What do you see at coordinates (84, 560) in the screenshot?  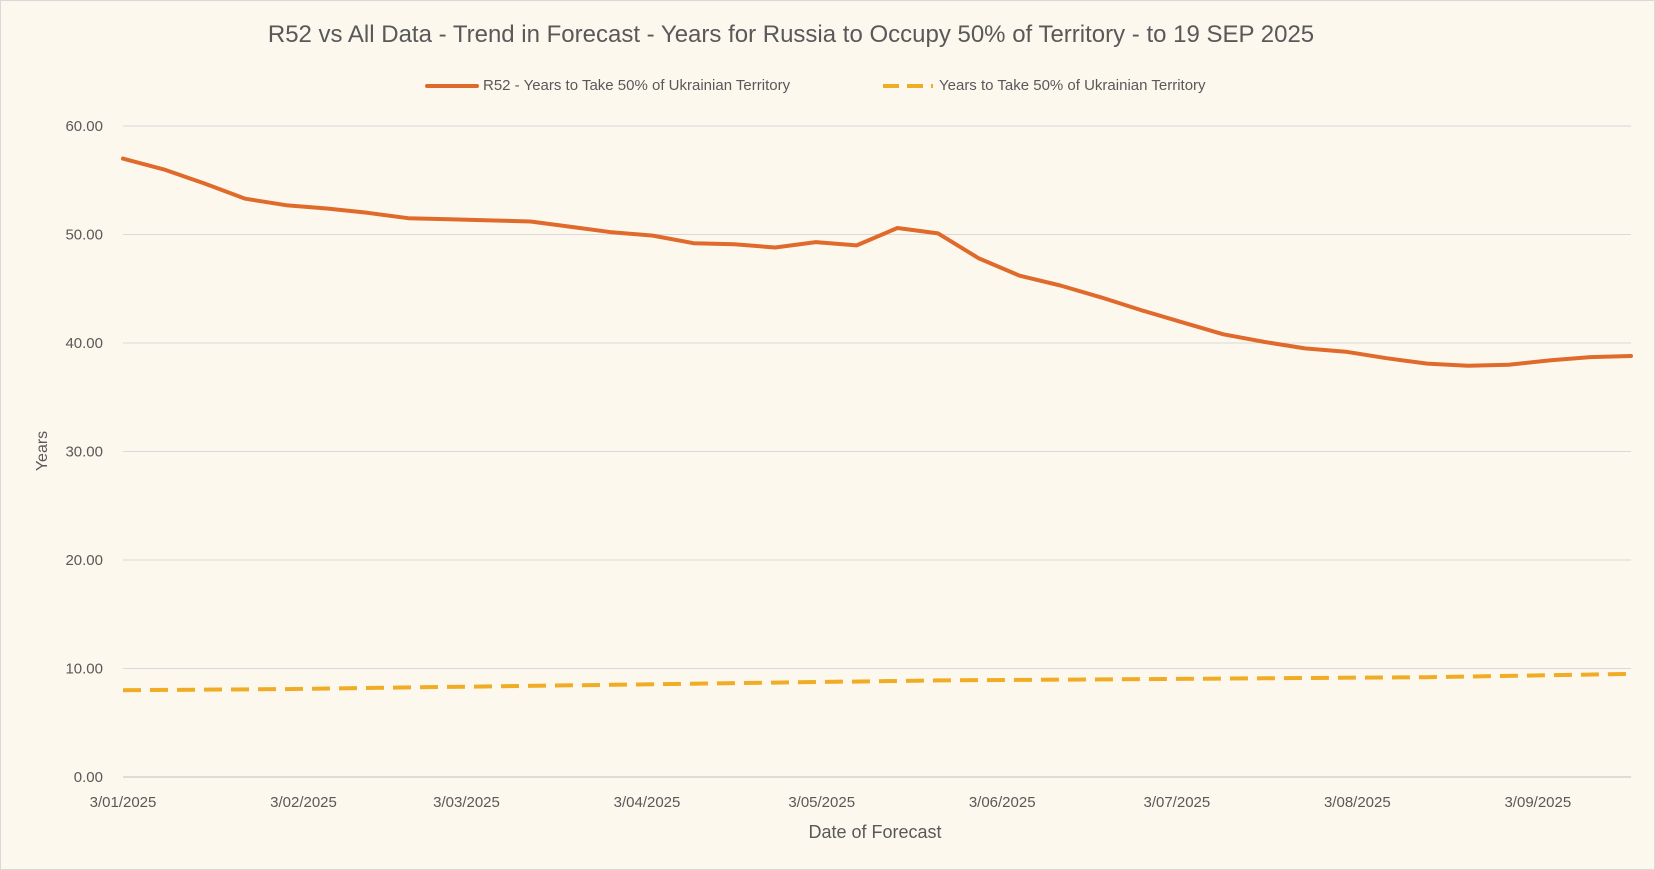 I see `y-tick-label: 20.00` at bounding box center [84, 560].